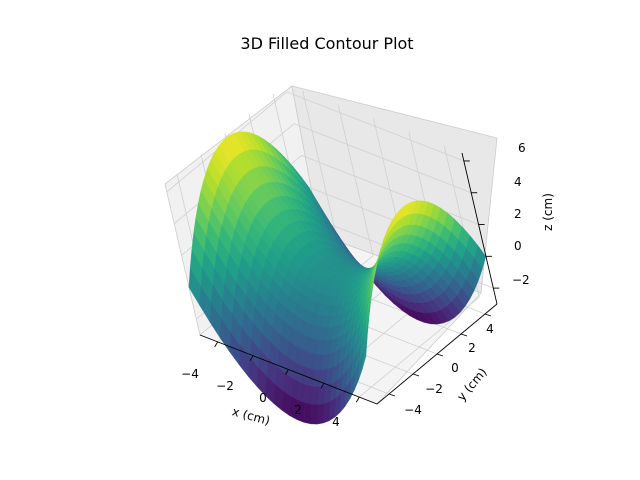 The image size is (640, 480). Describe the element at coordinates (449, 369) in the screenshot. I see `y-tick-labels: −4 −2 0 2 4` at that location.